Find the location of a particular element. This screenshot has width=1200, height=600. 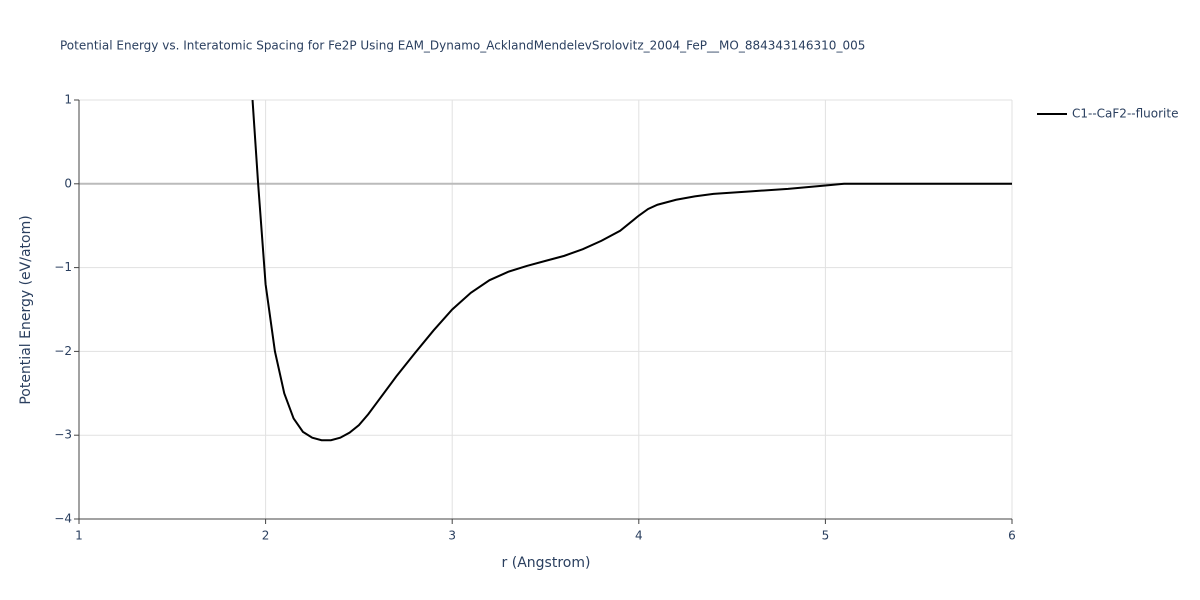

y-tick-label: −2 is located at coordinates (63, 351).